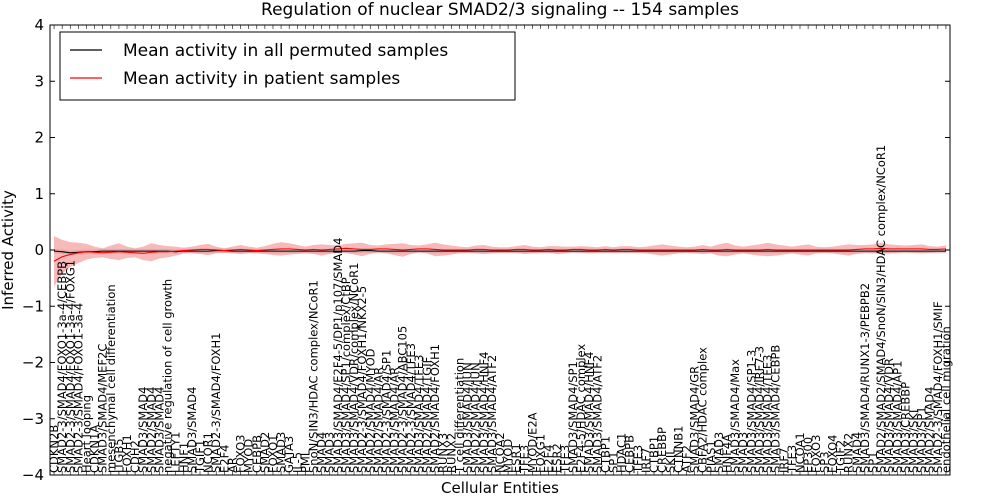  I want to click on category-label: SMAD3/SMAD4/AR, so click(395, 420).